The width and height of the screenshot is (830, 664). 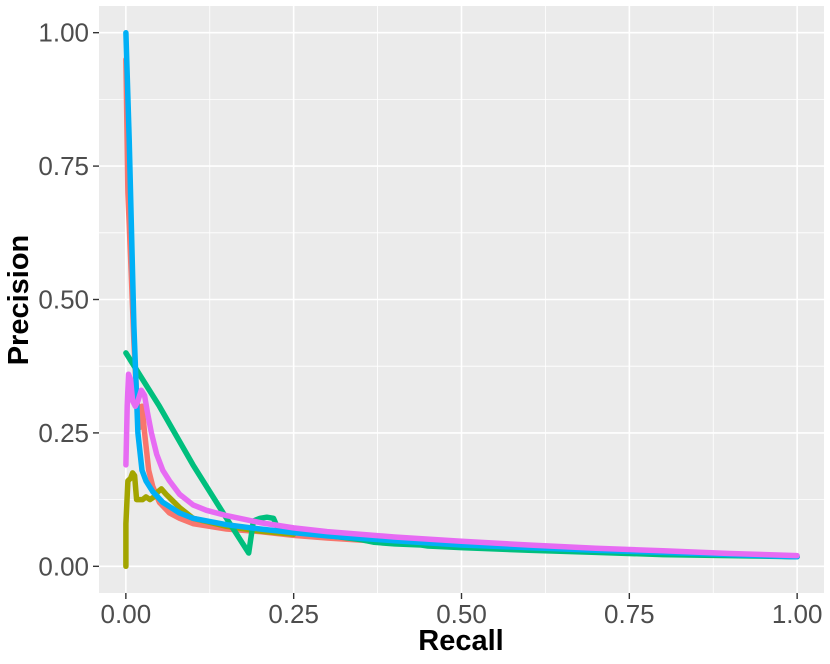 I want to click on x-tick-label: 0.75, so click(x=629, y=614).